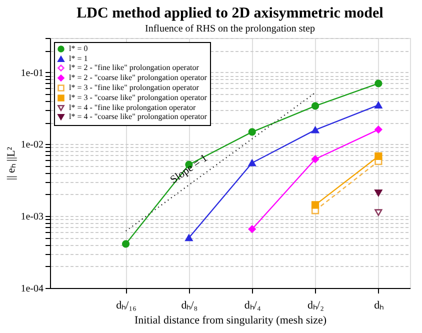 This screenshot has width=422, height=333. What do you see at coordinates (32, 217) in the screenshot?
I see `y-tick-label: 1e-03` at bounding box center [32, 217].